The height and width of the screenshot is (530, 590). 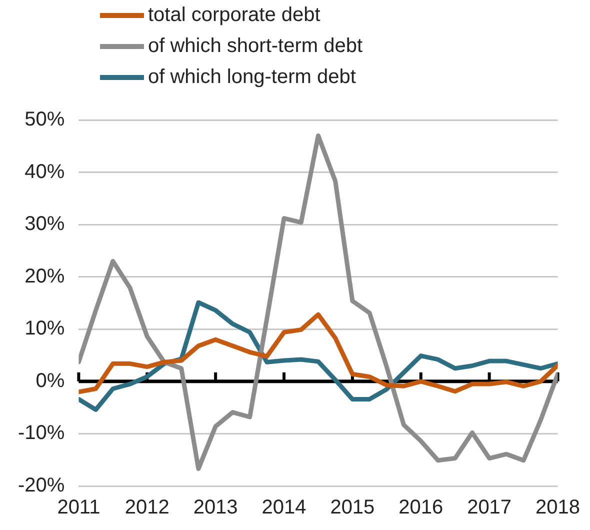 What do you see at coordinates (44, 119) in the screenshot?
I see `y-tick-label: 50%` at bounding box center [44, 119].